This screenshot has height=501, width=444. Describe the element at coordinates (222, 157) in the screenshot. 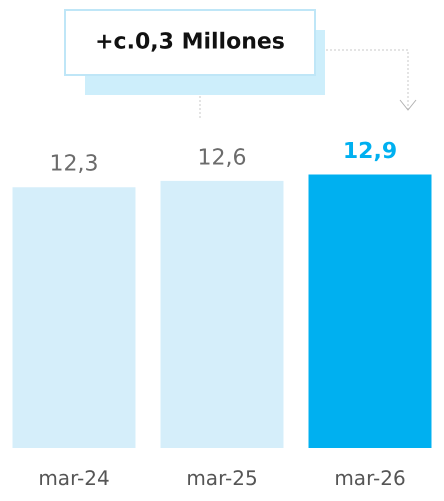

I see `data-label: 12,6` at that location.